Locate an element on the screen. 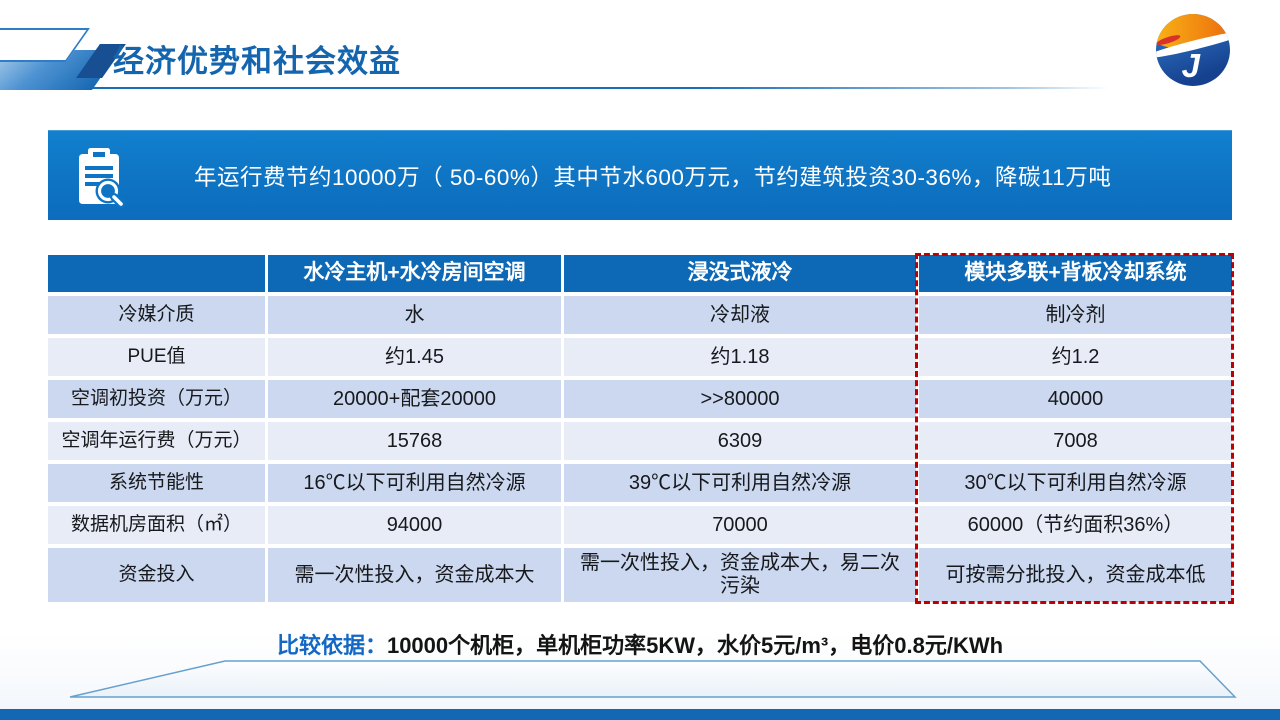  row-label: PUE值 is located at coordinates (156, 357).